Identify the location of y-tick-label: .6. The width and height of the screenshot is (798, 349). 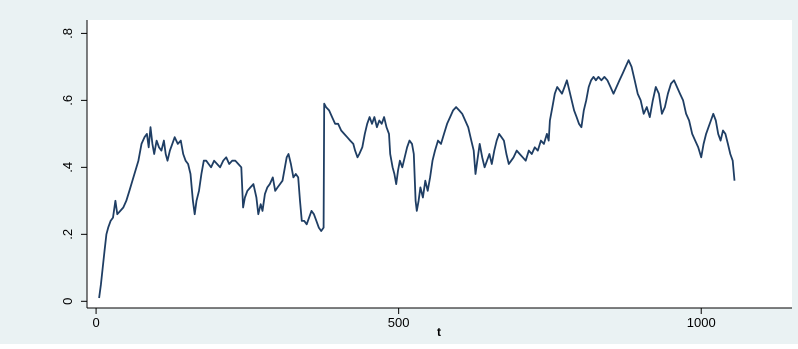
(67, 100).